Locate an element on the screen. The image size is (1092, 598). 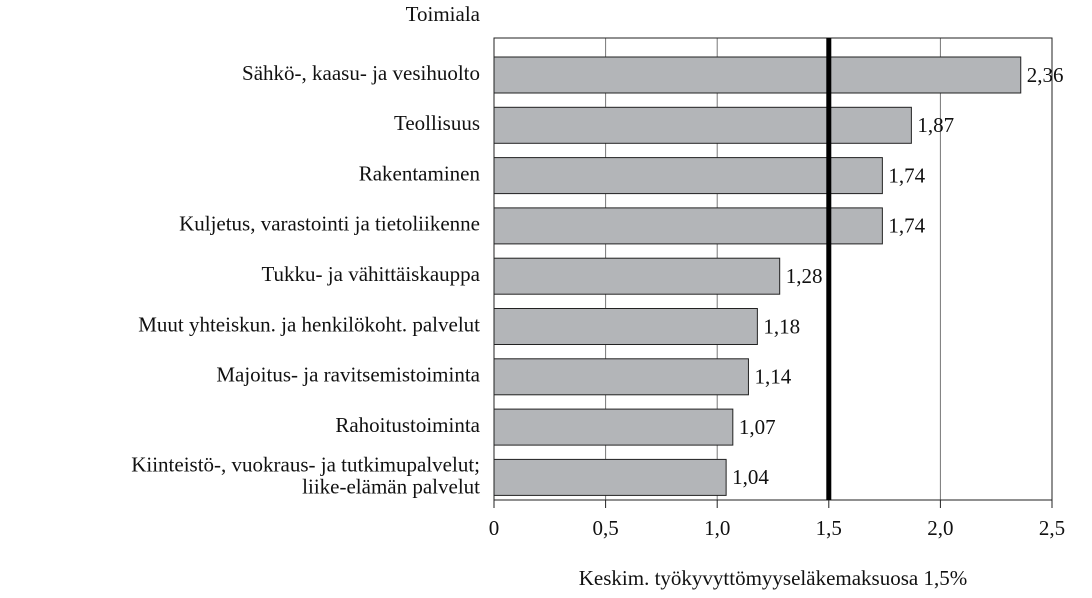
x-tick-label: 2,0 is located at coordinates (940, 528).